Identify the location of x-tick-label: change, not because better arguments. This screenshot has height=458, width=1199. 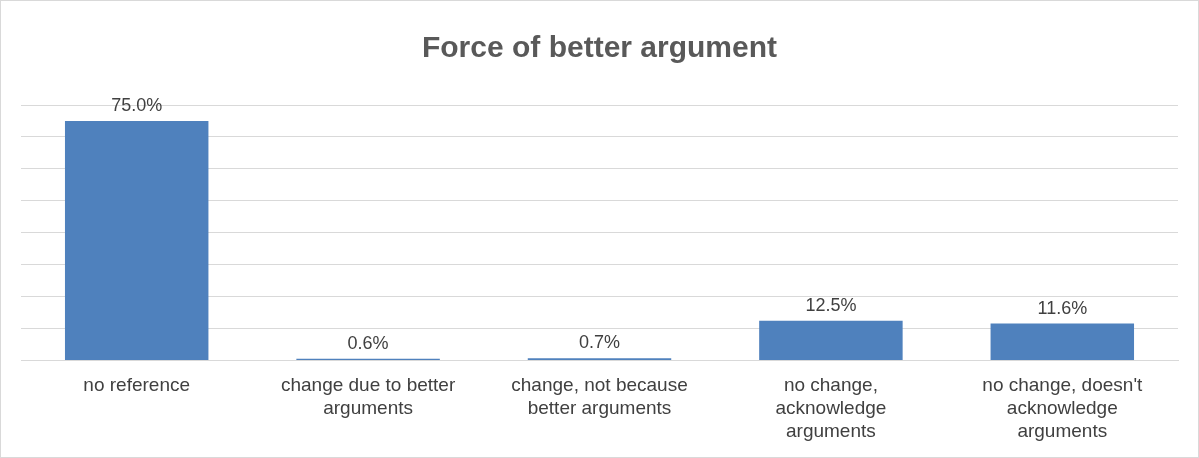
(599, 396).